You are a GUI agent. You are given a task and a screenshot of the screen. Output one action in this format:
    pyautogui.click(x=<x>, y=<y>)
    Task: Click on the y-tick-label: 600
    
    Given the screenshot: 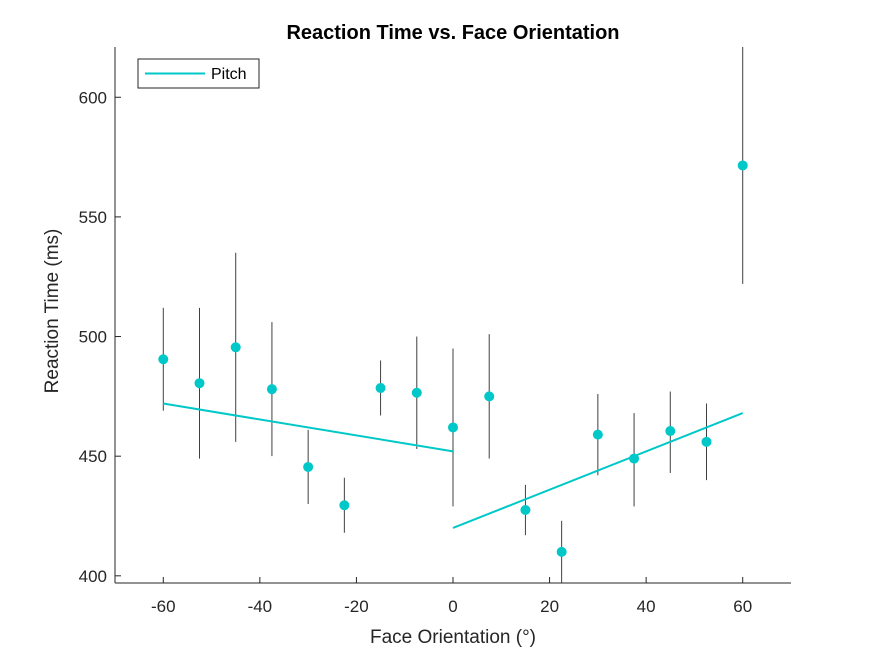 What is the action you would take?
    pyautogui.click(x=93, y=97)
    